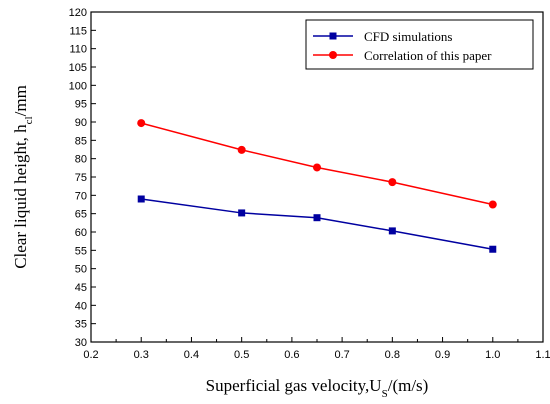 This screenshot has height=404, width=550. I want to click on y-tick-label: 75, so click(81, 178).